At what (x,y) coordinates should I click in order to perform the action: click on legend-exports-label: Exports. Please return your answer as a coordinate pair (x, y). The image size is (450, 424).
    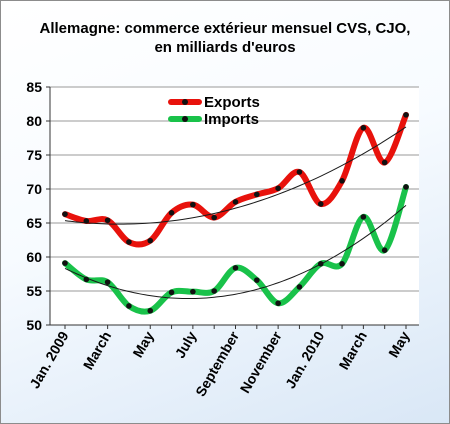
    Looking at the image, I should click on (232, 102).